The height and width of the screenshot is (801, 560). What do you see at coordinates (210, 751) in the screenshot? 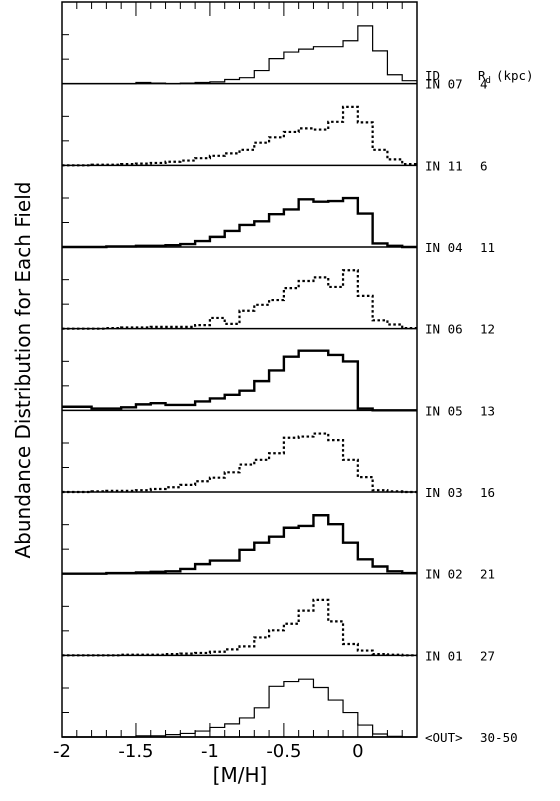
I see `x-tick-label: -1` at bounding box center [210, 751].